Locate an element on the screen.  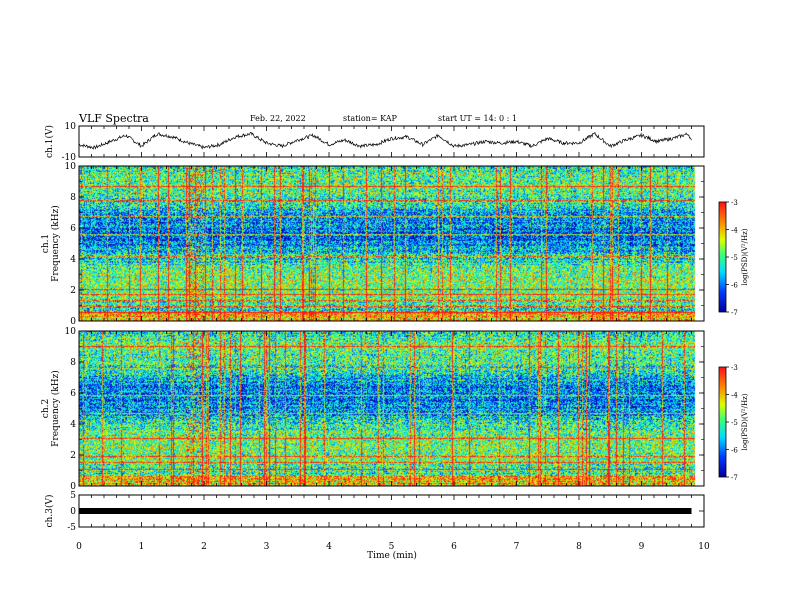
ch1-voltage-series is located at coordinates (385, 140).